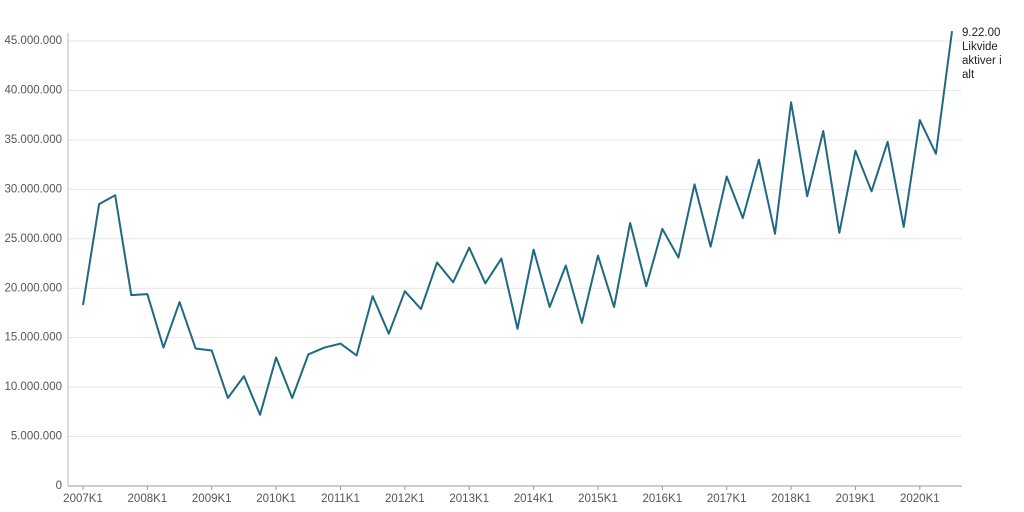  I want to click on x-tick-label: 2011K1, so click(340, 499).